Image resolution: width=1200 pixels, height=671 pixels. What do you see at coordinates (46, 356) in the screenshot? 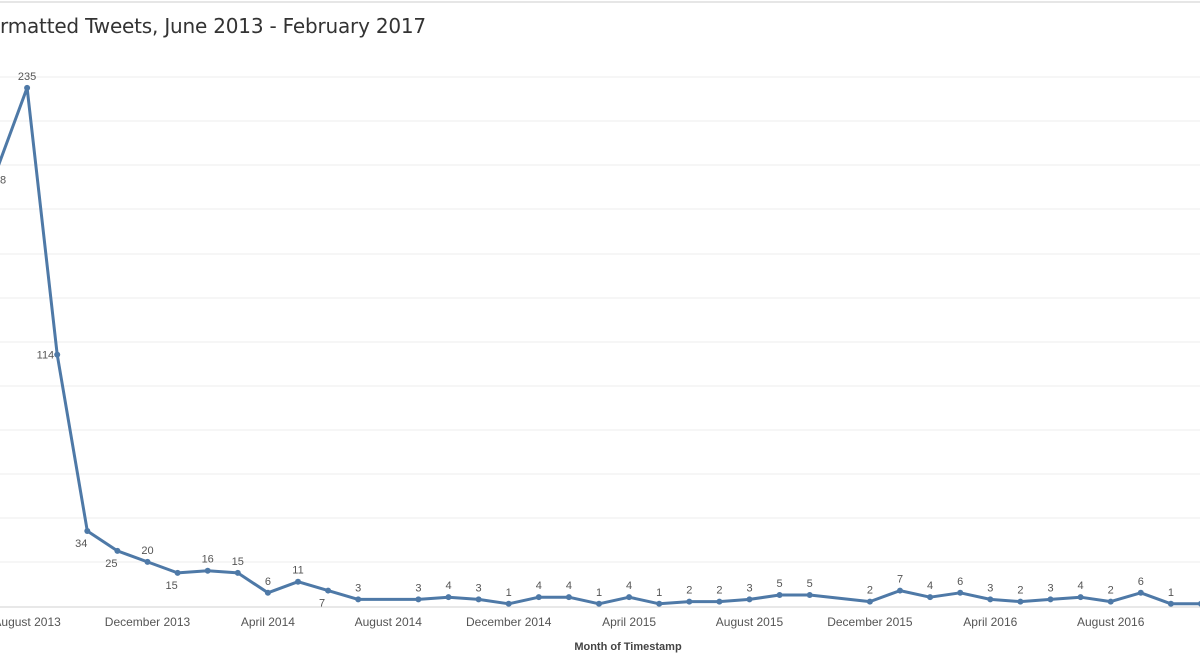
I see `data-label: 114` at bounding box center [46, 356].